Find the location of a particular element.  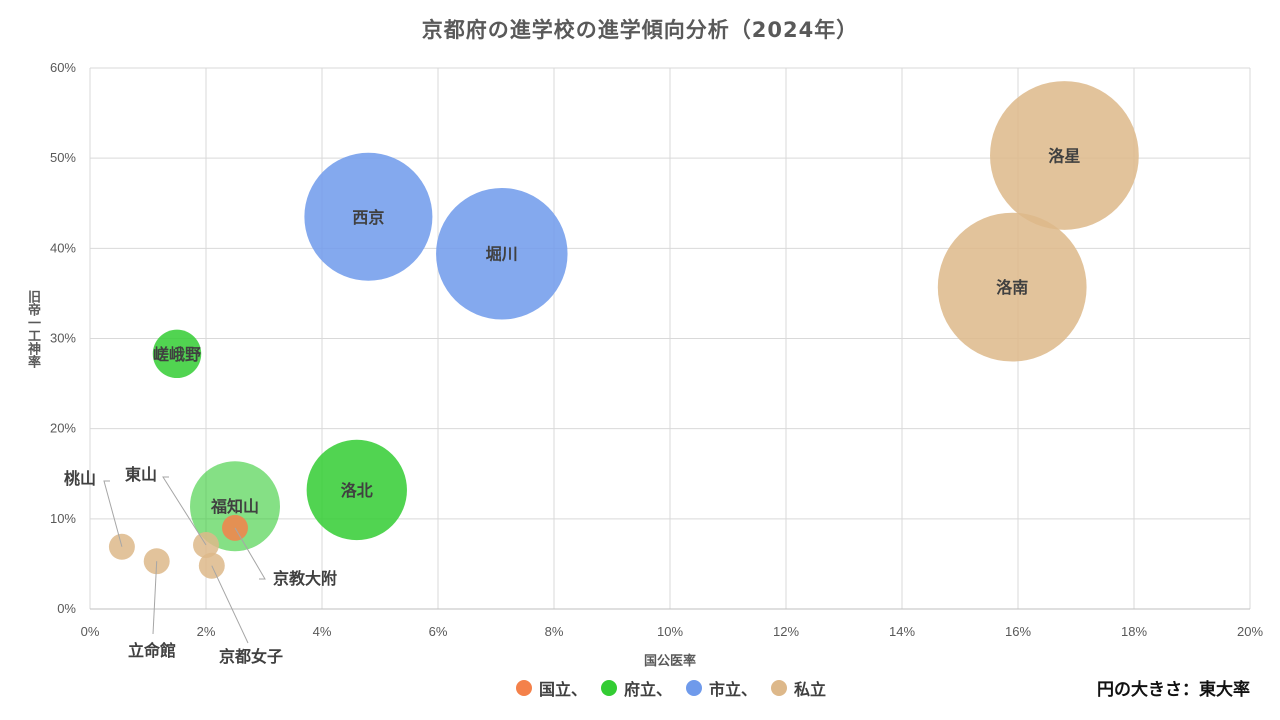

bubble-嵯峨野 is located at coordinates (177, 354).